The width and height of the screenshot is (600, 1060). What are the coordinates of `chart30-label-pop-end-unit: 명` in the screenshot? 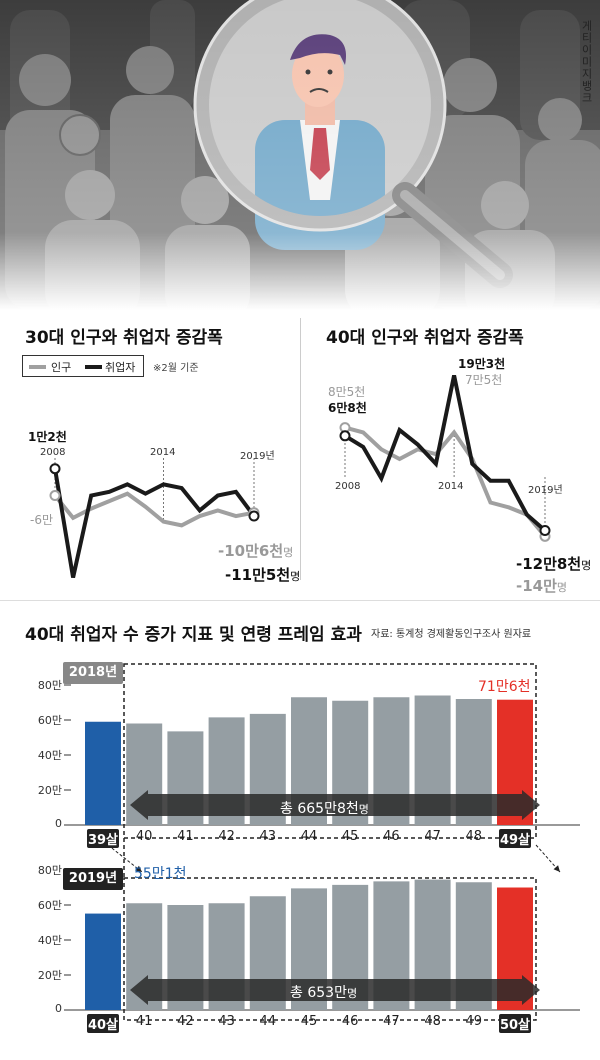 It's located at (288, 552).